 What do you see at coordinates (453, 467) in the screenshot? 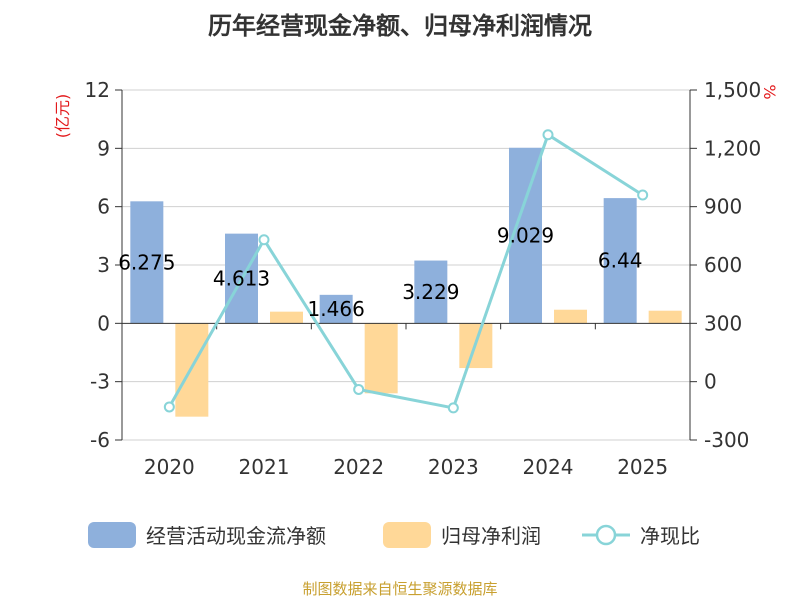
I see `x-tick-label: 2023` at bounding box center [453, 467].